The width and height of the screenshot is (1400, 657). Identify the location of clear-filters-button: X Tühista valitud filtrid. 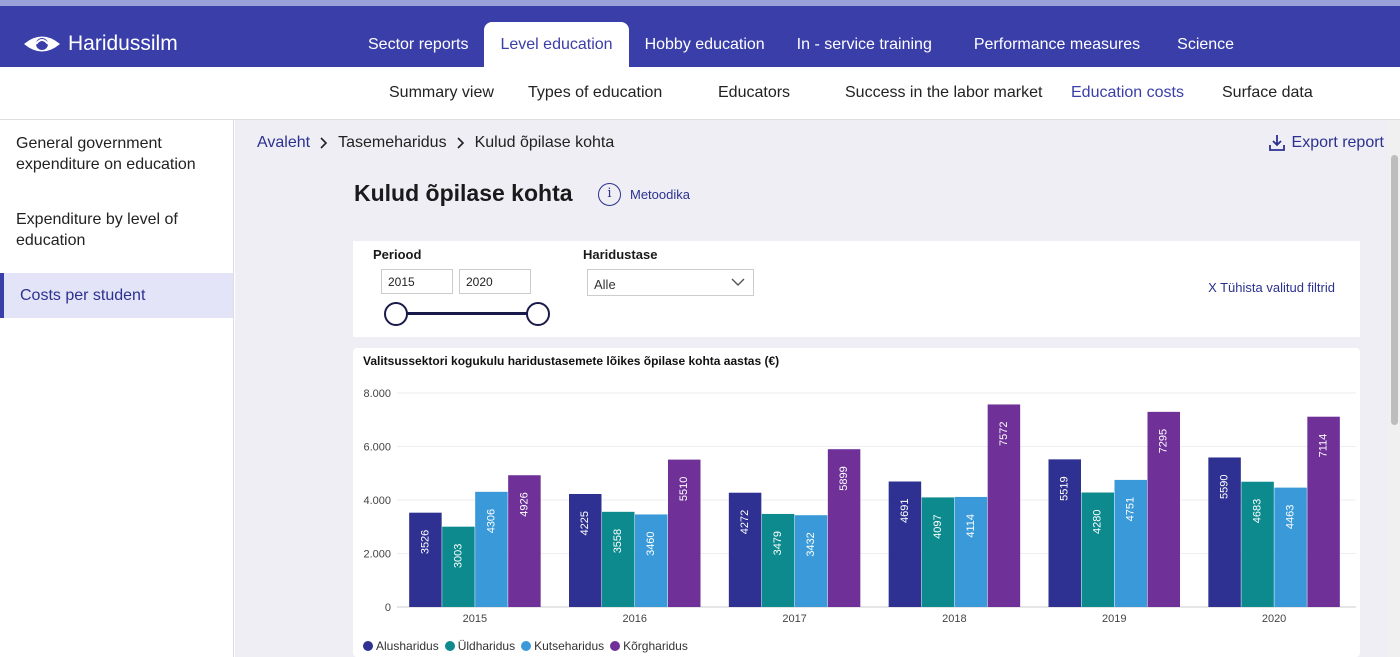
(1271, 287).